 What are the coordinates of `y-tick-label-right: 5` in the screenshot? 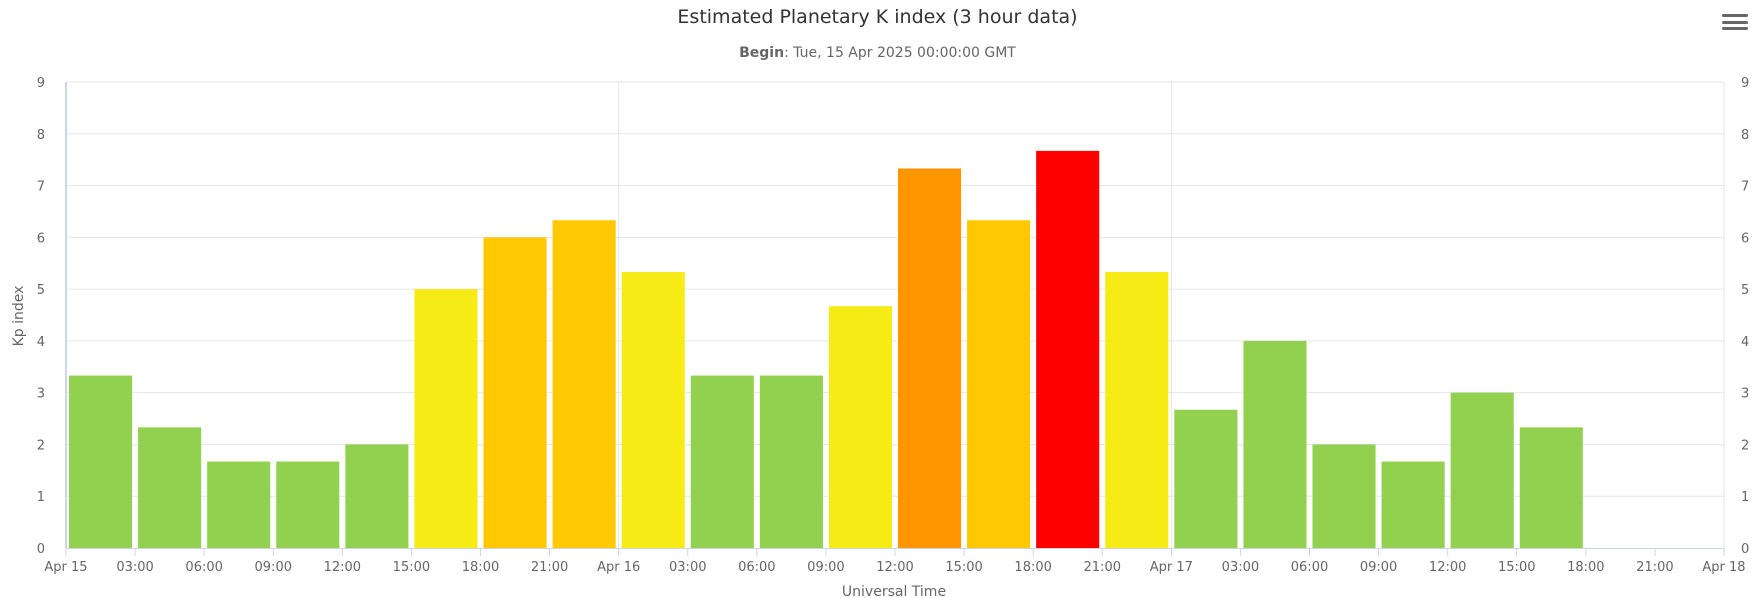 It's located at (1745, 290).